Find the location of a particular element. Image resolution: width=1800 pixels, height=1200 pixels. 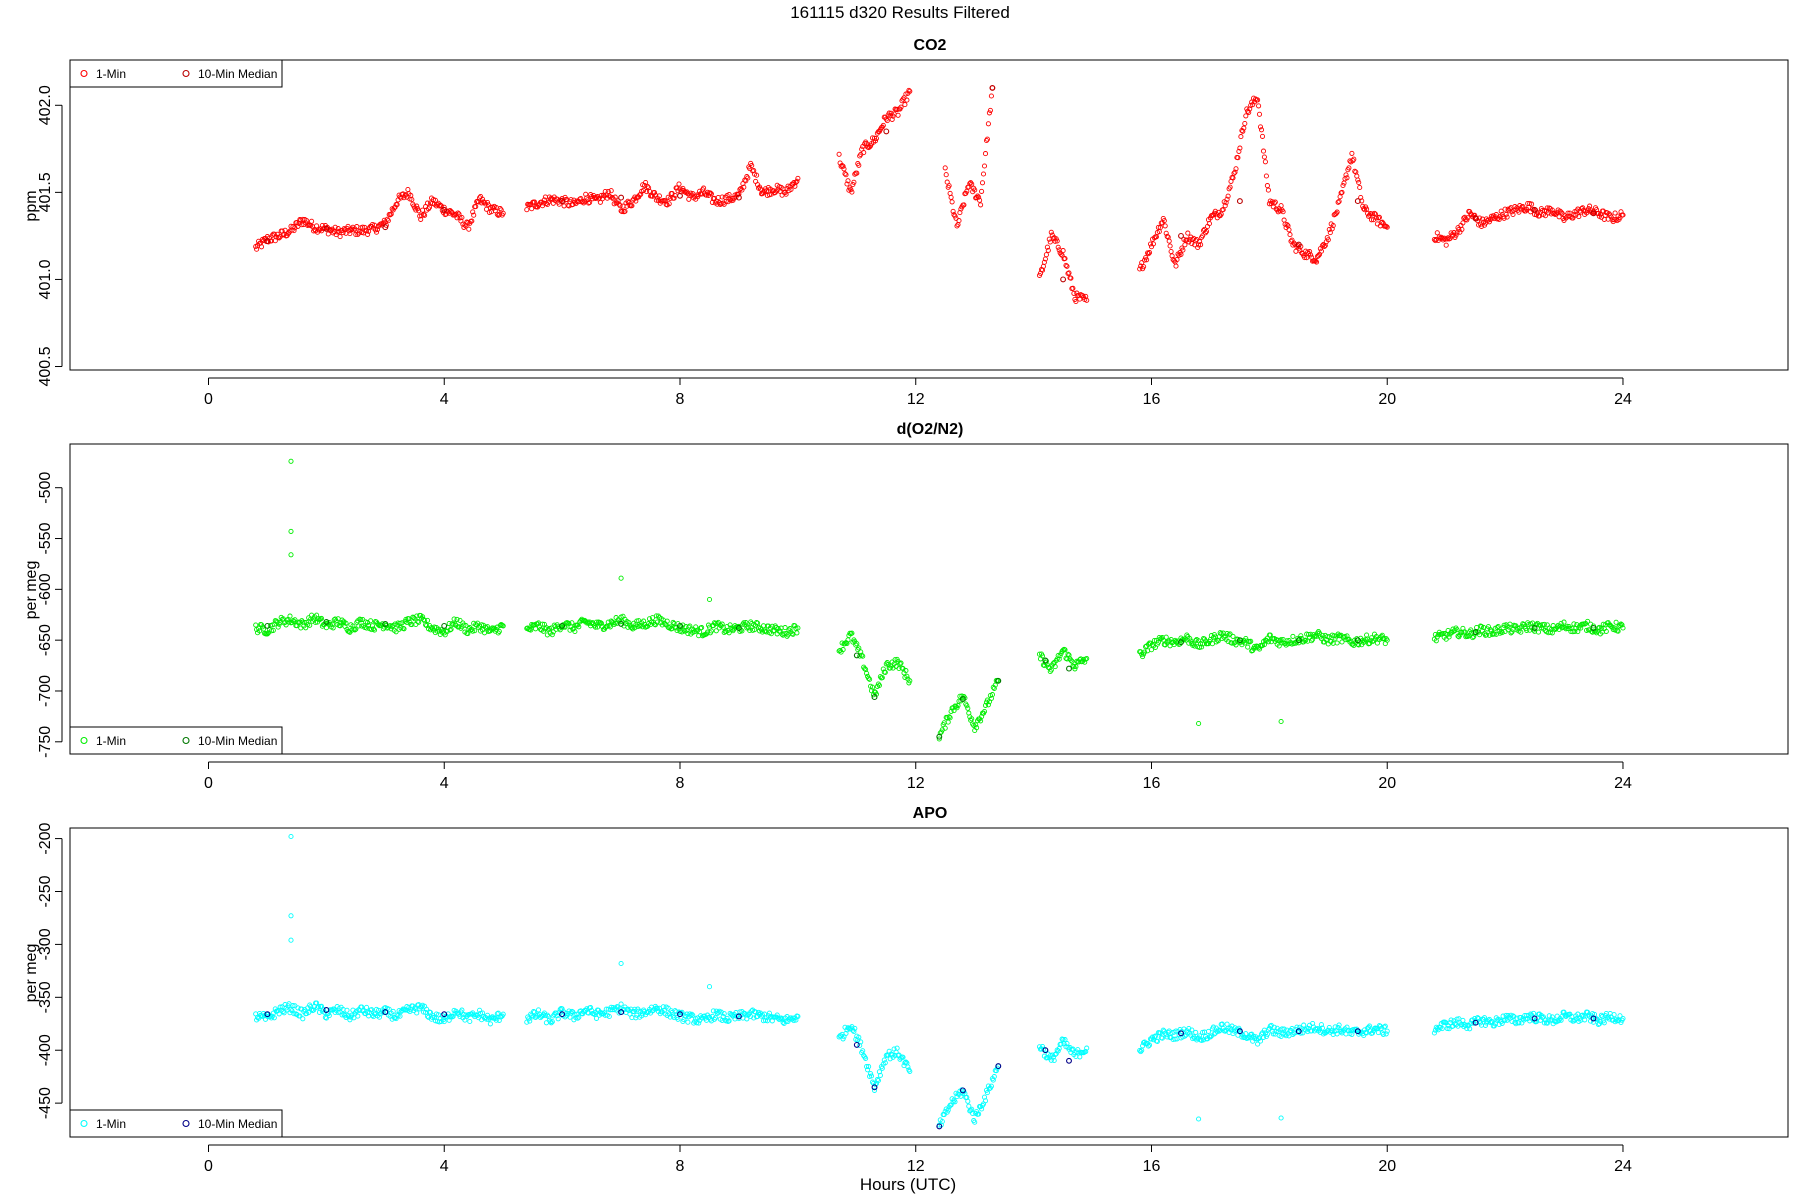

legend-label: 10-Min Median is located at coordinates (237, 74).